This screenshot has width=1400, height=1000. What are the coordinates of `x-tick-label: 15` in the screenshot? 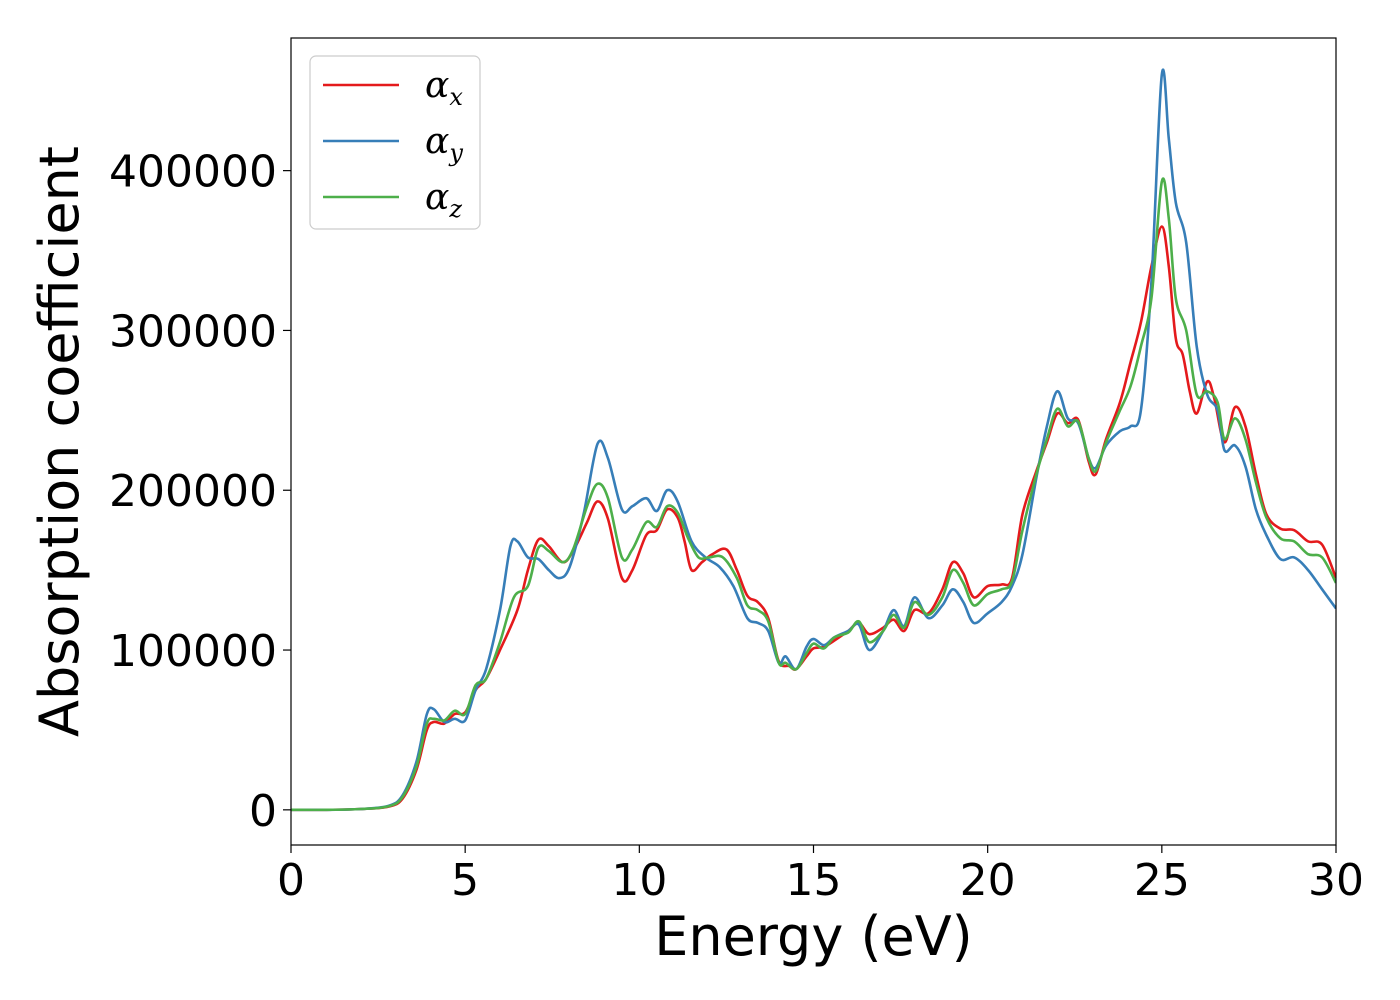 It's located at (814, 880).